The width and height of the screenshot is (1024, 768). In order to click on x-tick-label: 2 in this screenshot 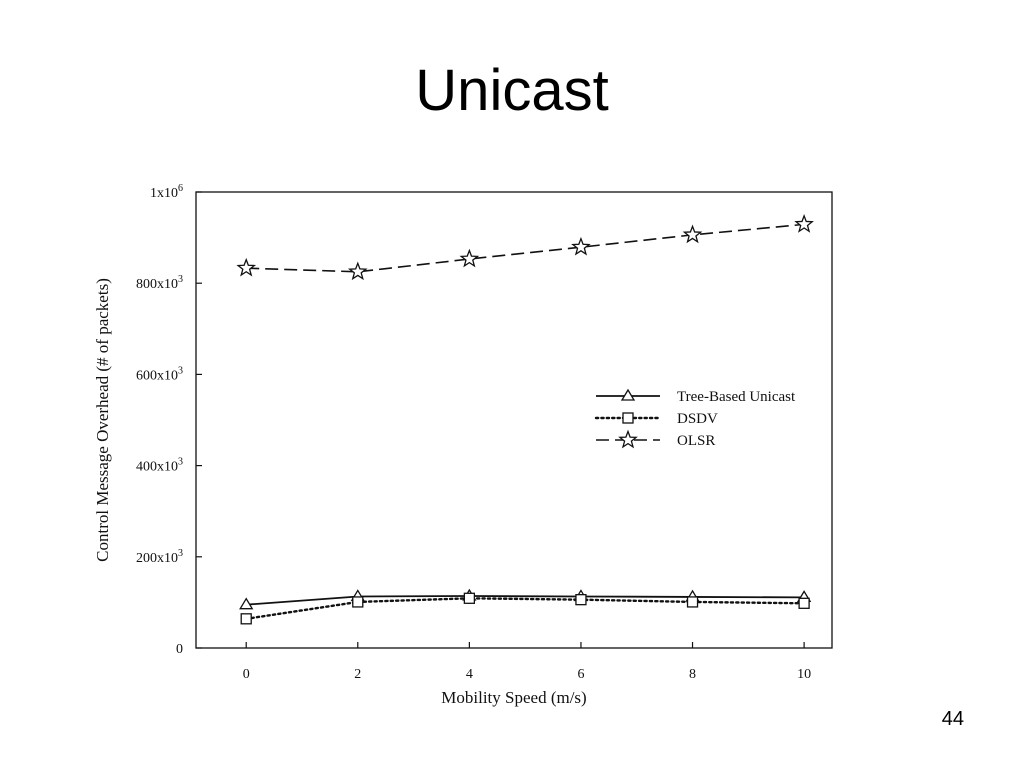, I will do `click(357, 674)`.